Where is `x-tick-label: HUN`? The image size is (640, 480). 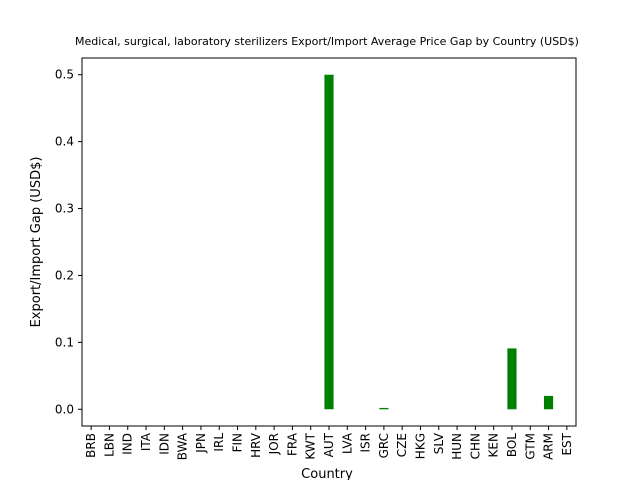
x-tick-label: HUN is located at coordinates (457, 446).